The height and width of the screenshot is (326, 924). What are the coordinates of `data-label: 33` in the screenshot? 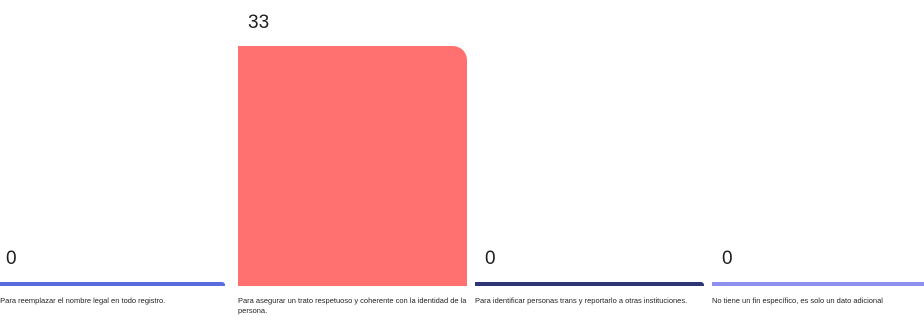 It's located at (259, 22).